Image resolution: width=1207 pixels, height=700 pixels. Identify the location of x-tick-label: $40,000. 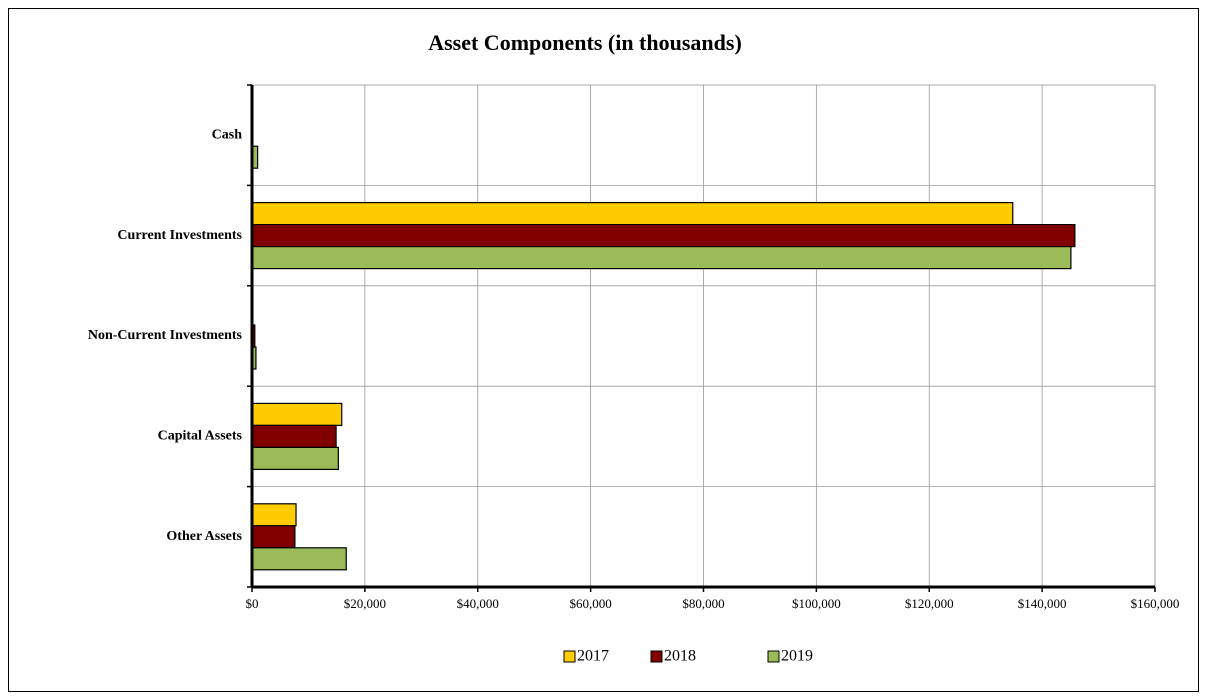
(478, 603).